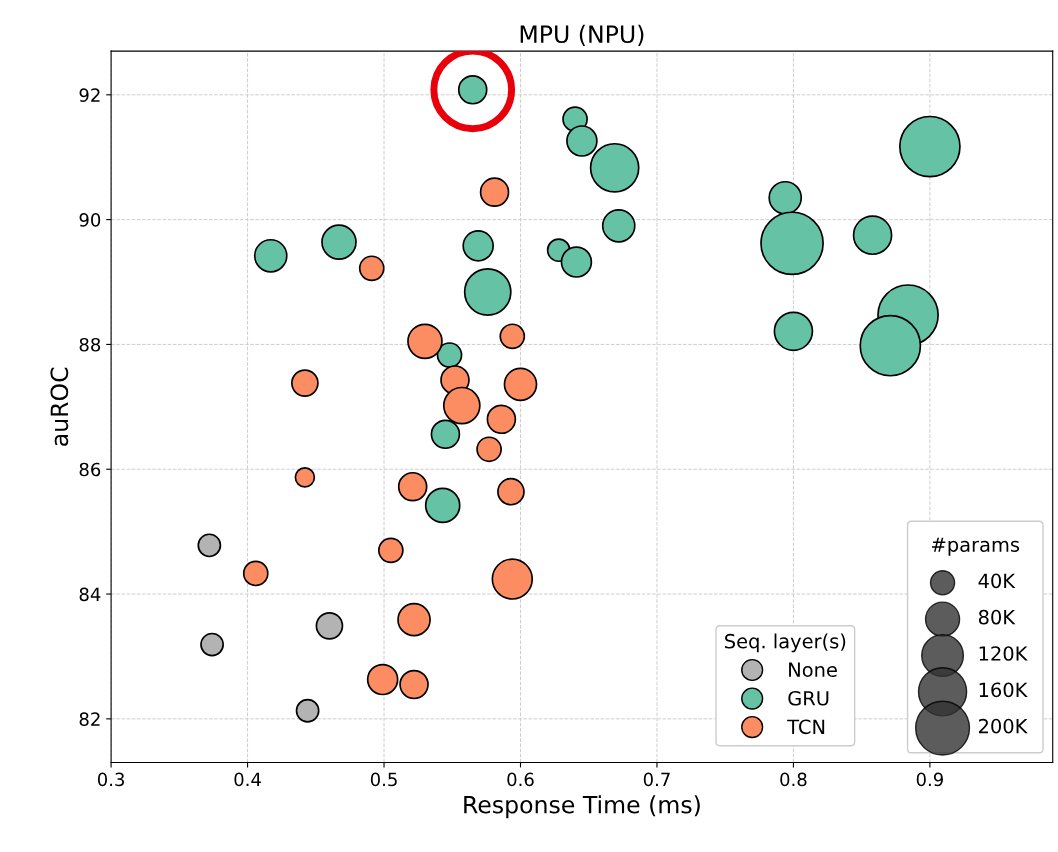 Image resolution: width=1058 pixels, height=852 pixels. What do you see at coordinates (89, 719) in the screenshot?
I see `y-tick-label: 82` at bounding box center [89, 719].